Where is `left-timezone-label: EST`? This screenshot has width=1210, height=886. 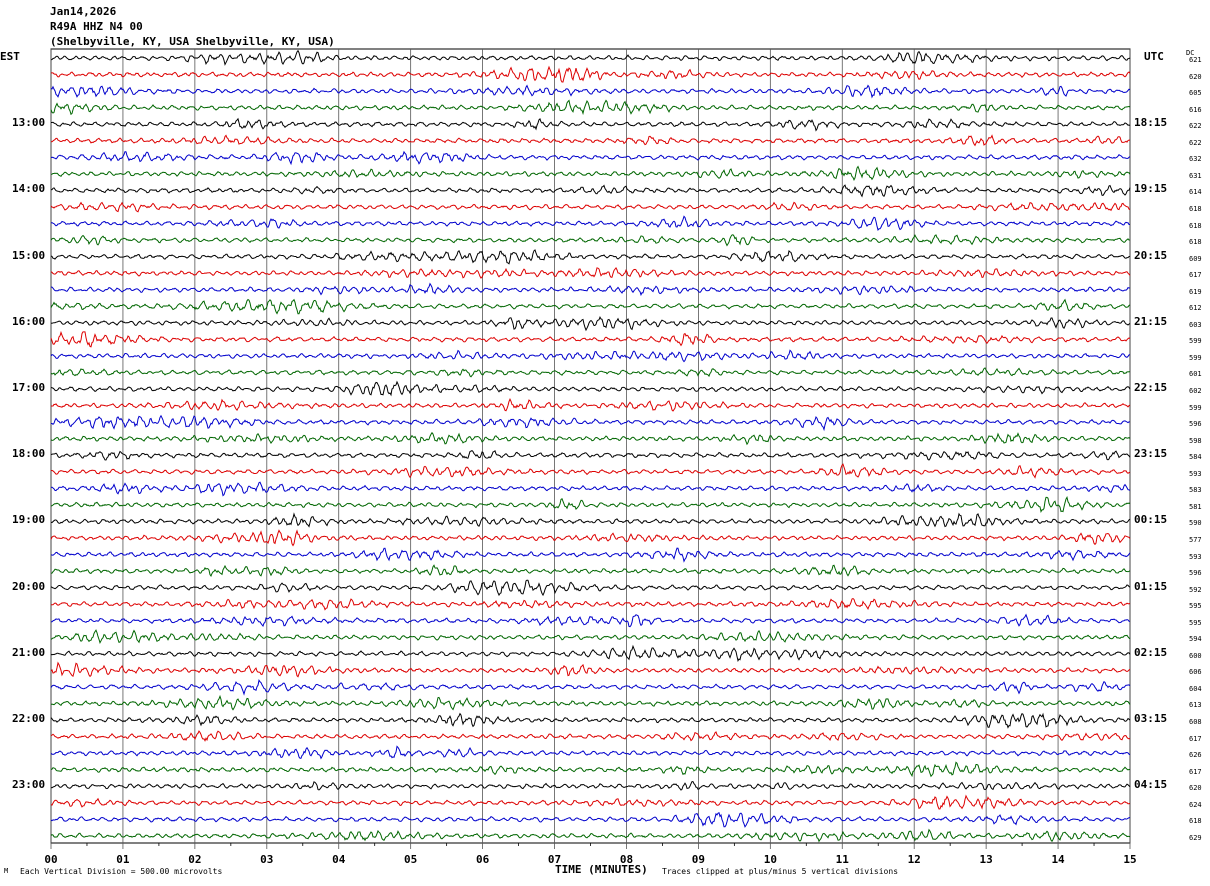 left-timezone-label: EST is located at coordinates (10, 56).